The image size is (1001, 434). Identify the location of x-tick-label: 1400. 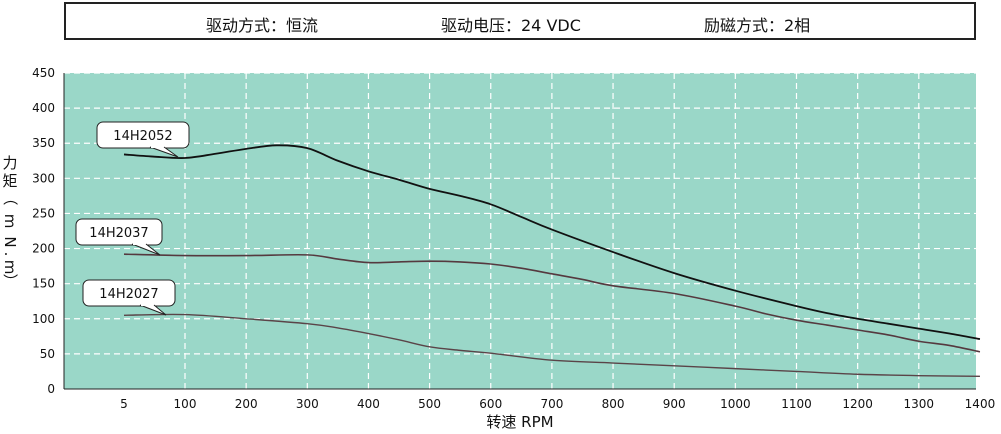
(980, 404).